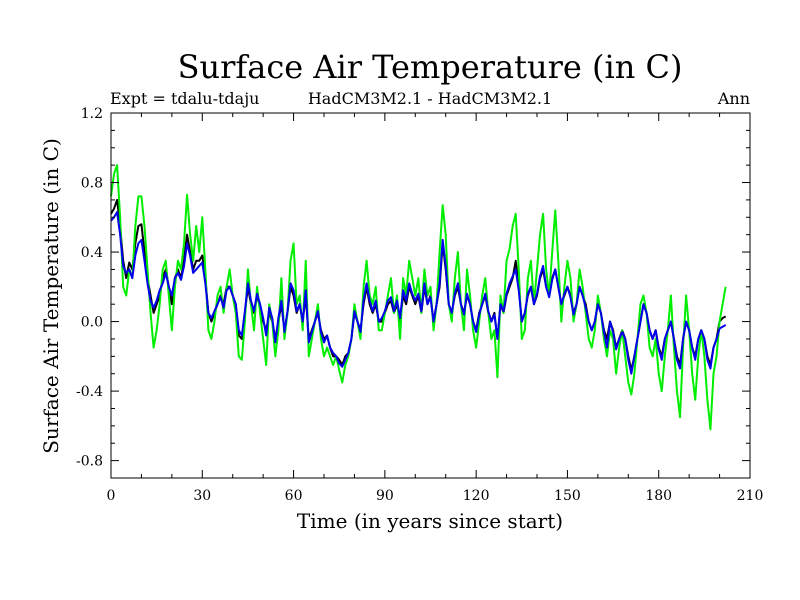  I want to click on model-label: HadCM3M2.1 - HadCM3M2.1, so click(430, 98).